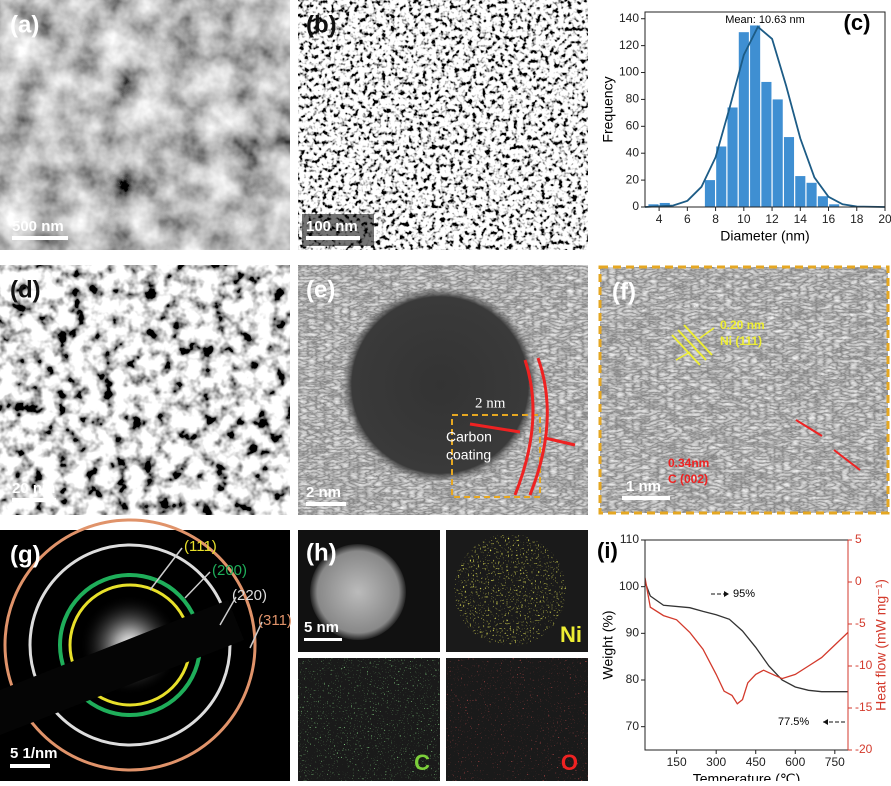 This screenshot has width=891, height=786. Describe the element at coordinates (633, 152) in the screenshot. I see `y-tick-label: 40` at that location.